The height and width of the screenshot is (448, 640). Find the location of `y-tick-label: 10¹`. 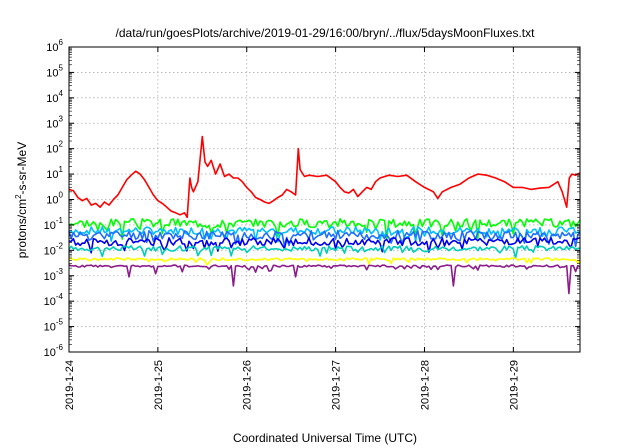

y-tick-label: 10¹ is located at coordinates (54, 173).